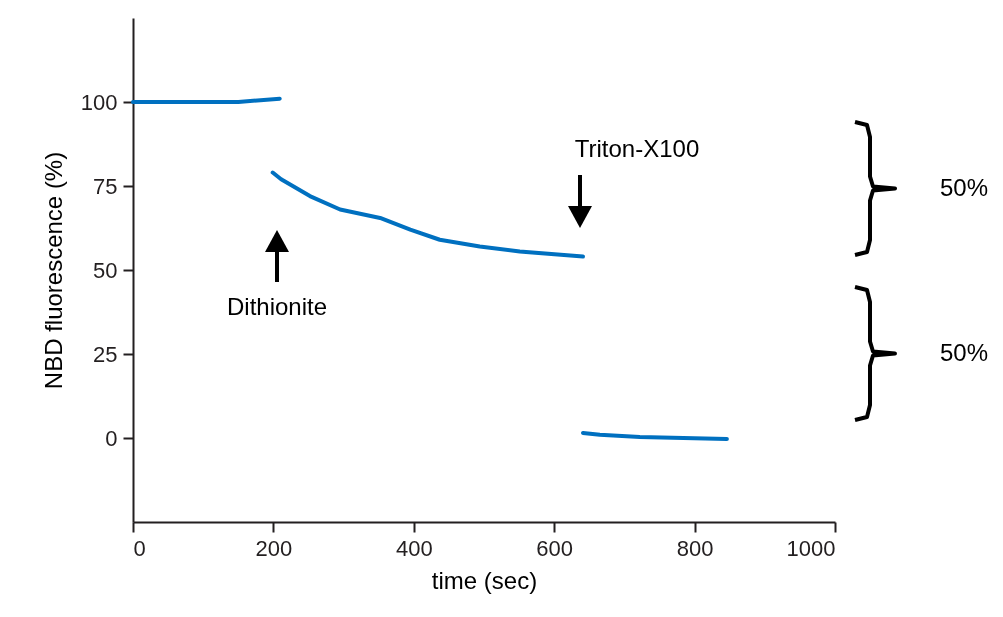 This screenshot has height=617, width=1003. What do you see at coordinates (637, 148) in the screenshot?
I see `annotation: Triton-X100` at bounding box center [637, 148].